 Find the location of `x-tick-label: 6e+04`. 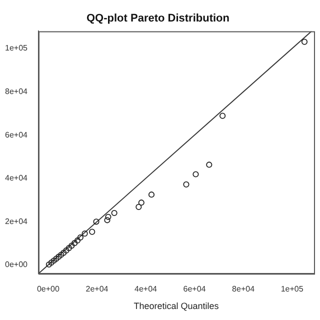

x-tick-label: 6e+04 is located at coordinates (194, 289).